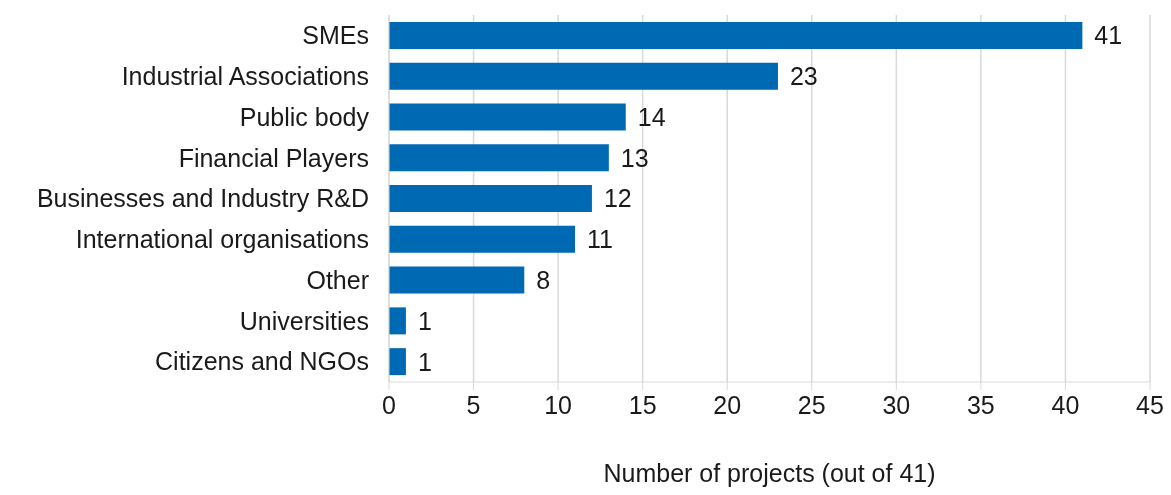 The width and height of the screenshot is (1171, 495). What do you see at coordinates (1150, 404) in the screenshot?
I see `x-tick-label: 45` at bounding box center [1150, 404].